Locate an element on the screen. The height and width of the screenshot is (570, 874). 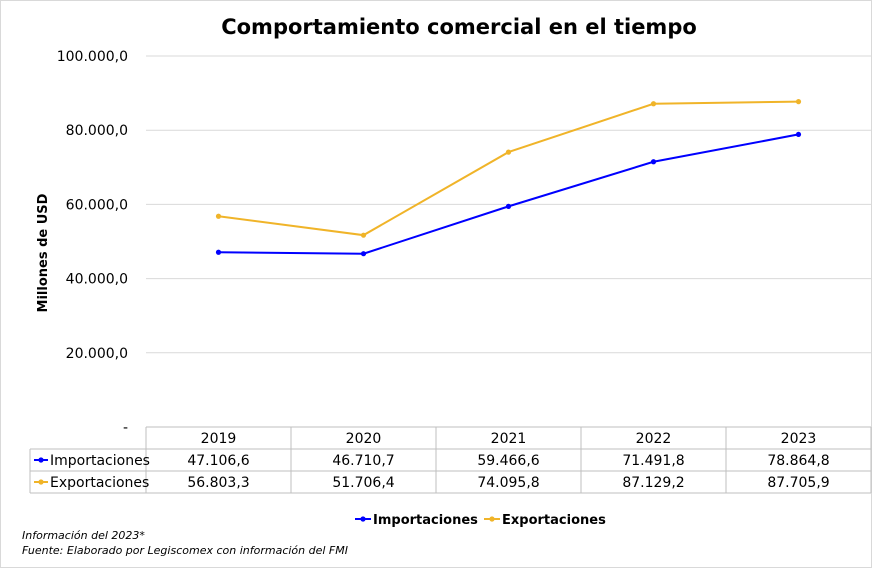
x-tick-label: 2020 is located at coordinates (364, 439).